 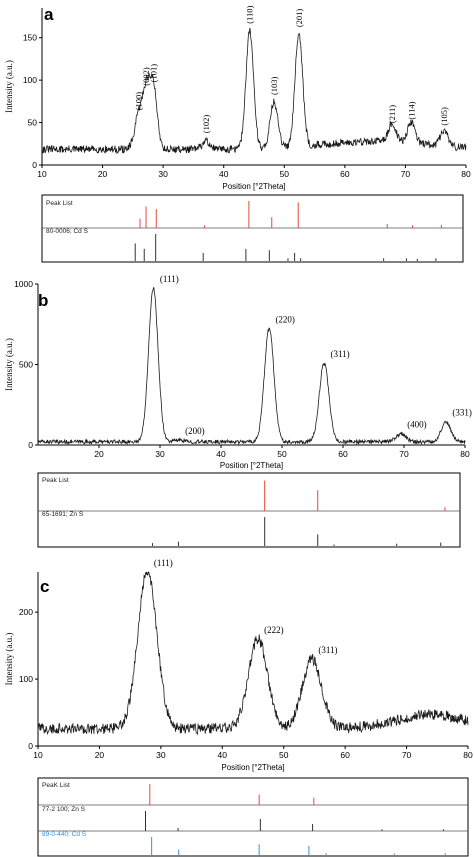 I want to click on peak-label: (110), so click(x=250, y=14).